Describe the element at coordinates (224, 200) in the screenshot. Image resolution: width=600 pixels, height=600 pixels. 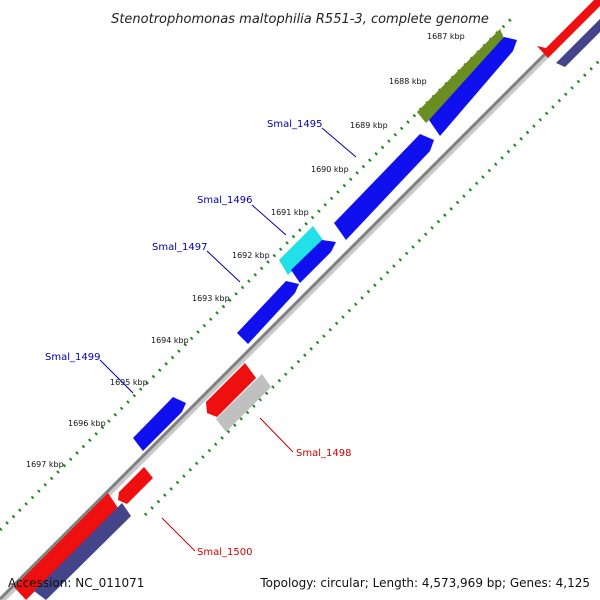
I see `gene-label-smal-1496: Smal_1496` at that location.